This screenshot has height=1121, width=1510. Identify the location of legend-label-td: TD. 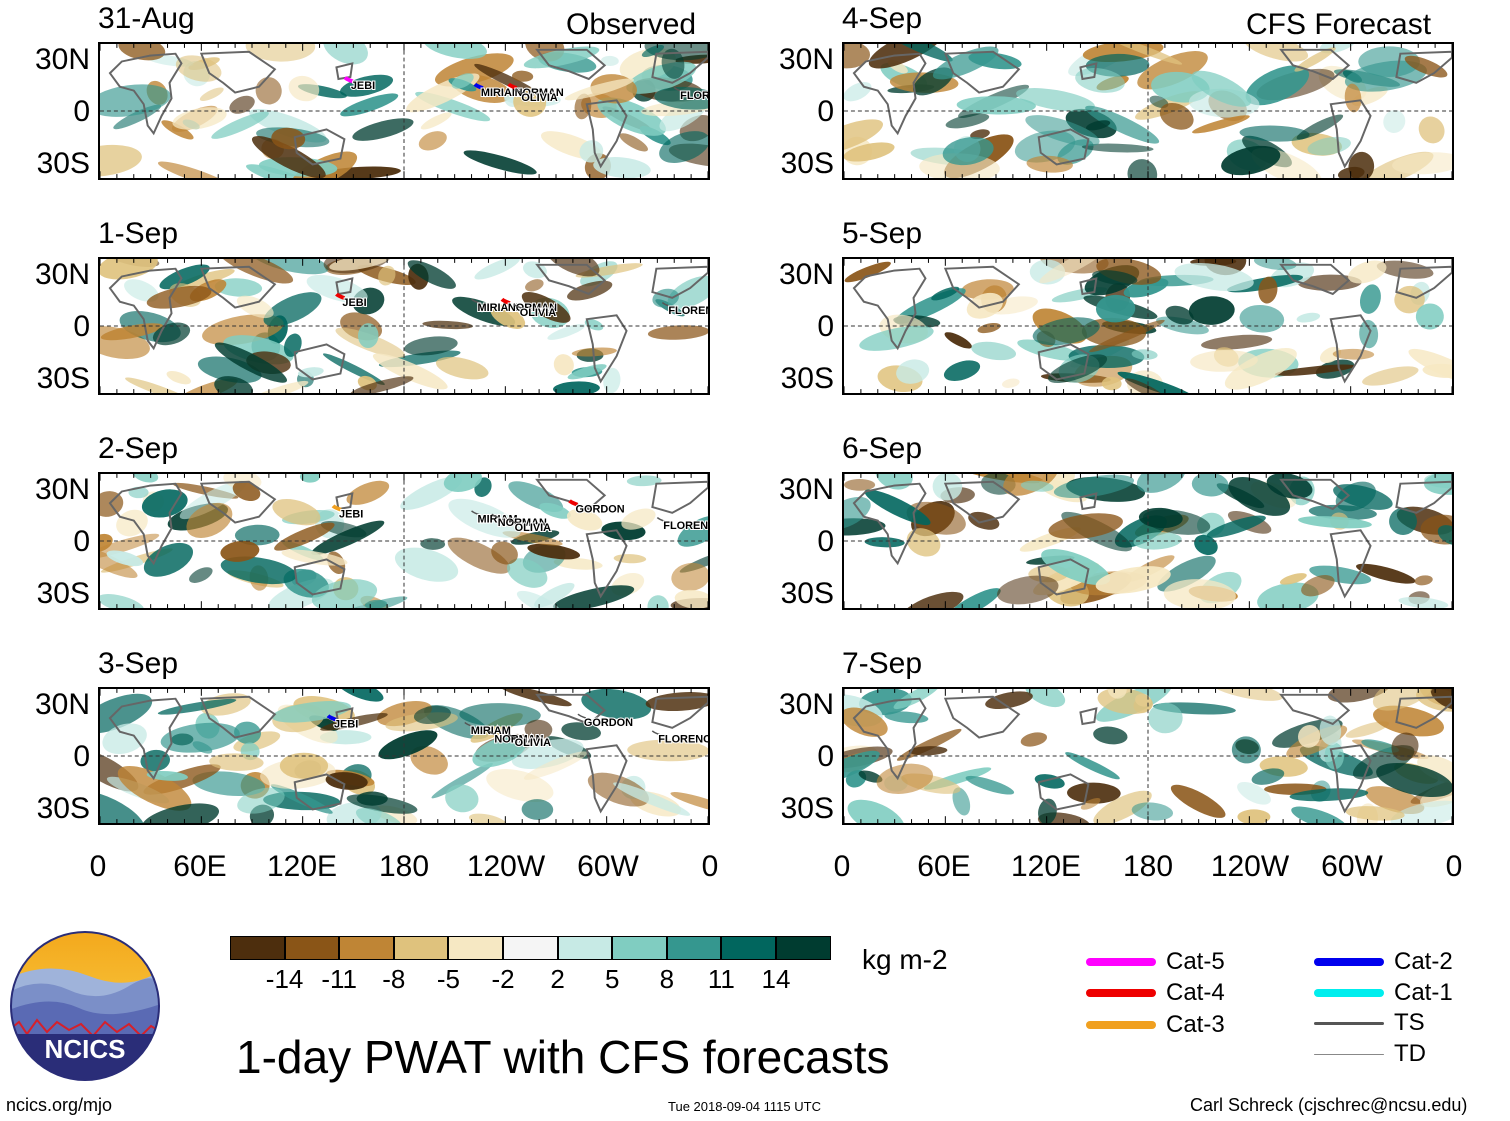
(1410, 1053).